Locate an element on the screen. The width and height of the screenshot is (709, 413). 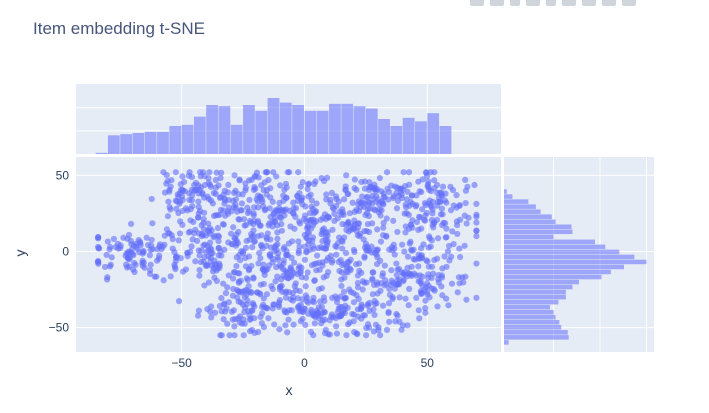
autoscale-icon is located at coordinates (609, 3).